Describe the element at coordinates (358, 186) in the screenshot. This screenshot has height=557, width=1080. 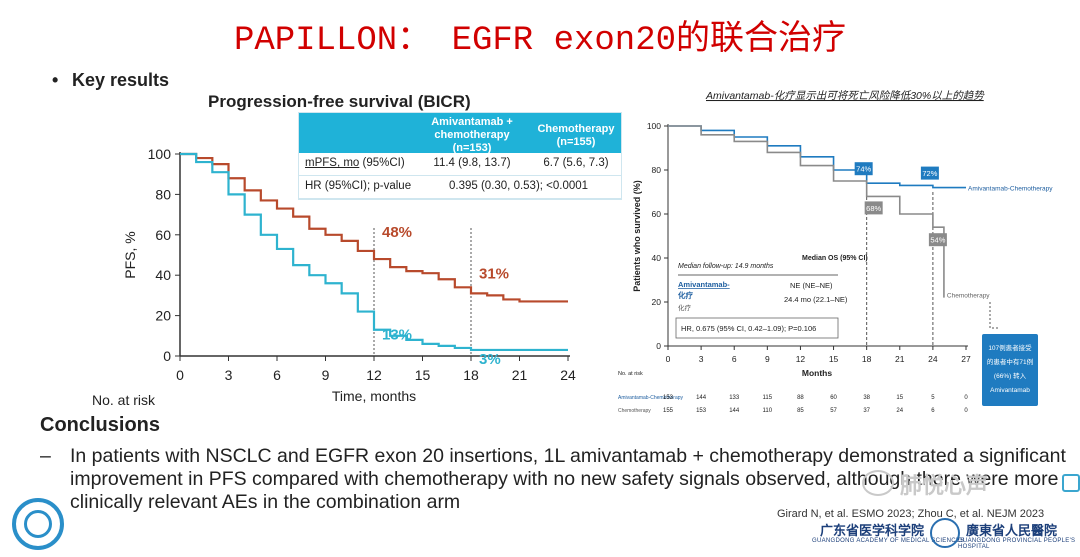
I see `hr-label: HR (95%CI); p-value` at that location.